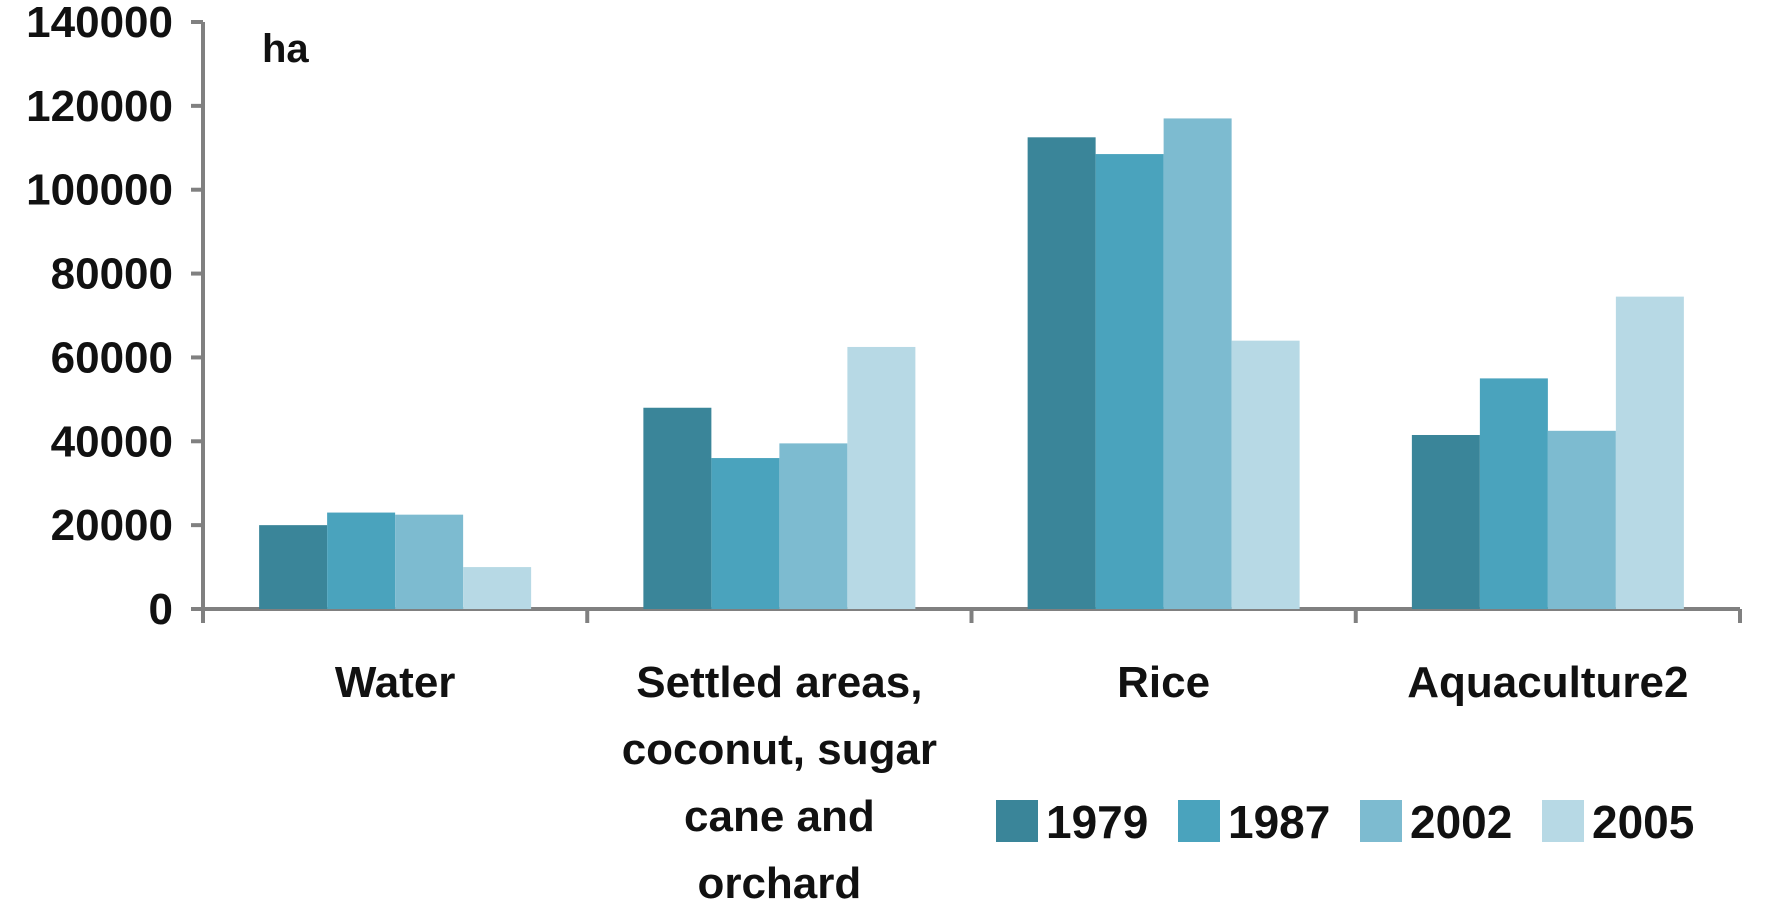 Image resolution: width=1768 pixels, height=901 pixels. I want to click on bar-settled-2002, so click(813, 526).